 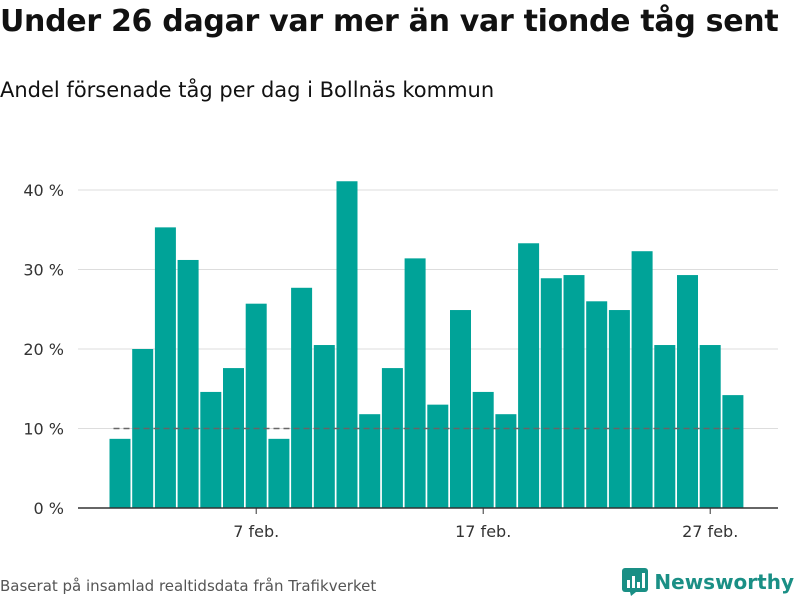 I want to click on brand-name: Newsworthy, so click(x=724, y=582).